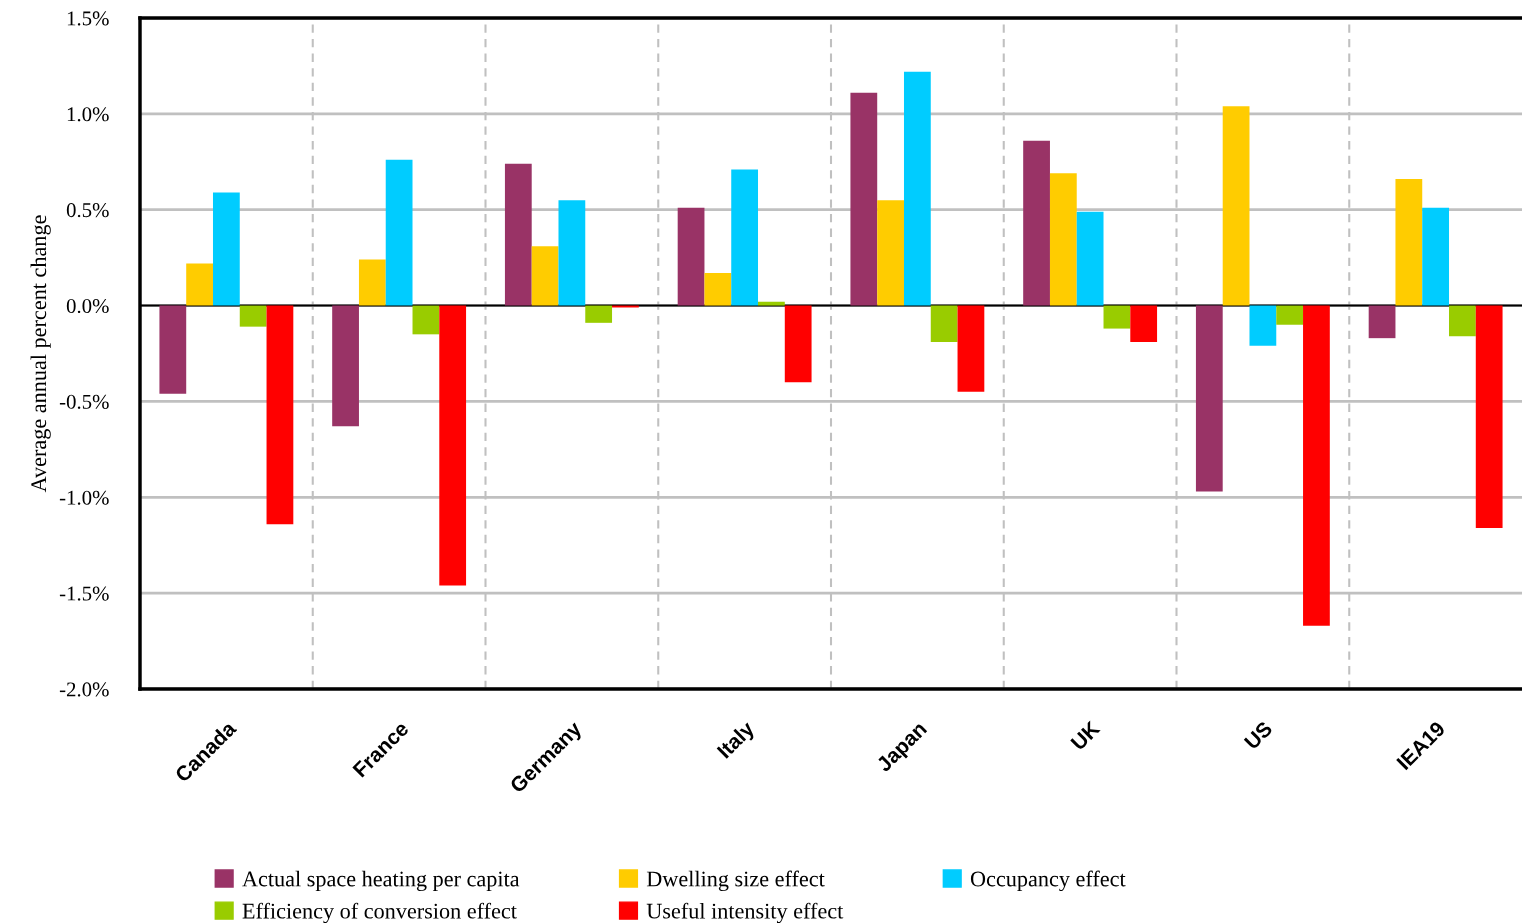  What do you see at coordinates (88, 114) in the screenshot?
I see `y-tick-label: 1.0%` at bounding box center [88, 114].